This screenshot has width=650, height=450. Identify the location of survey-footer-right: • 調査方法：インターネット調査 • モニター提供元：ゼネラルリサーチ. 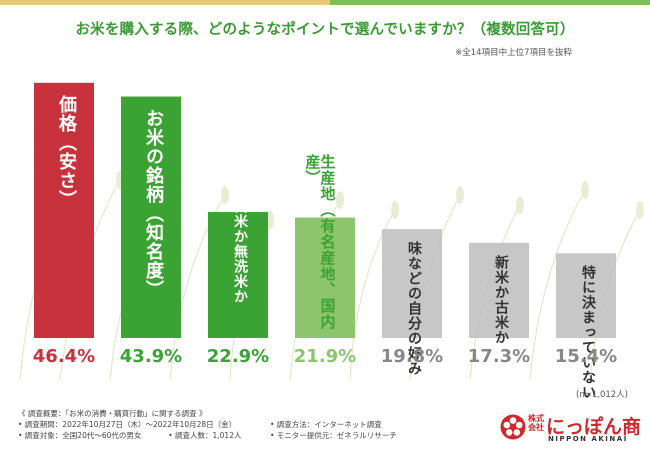
(333, 430).